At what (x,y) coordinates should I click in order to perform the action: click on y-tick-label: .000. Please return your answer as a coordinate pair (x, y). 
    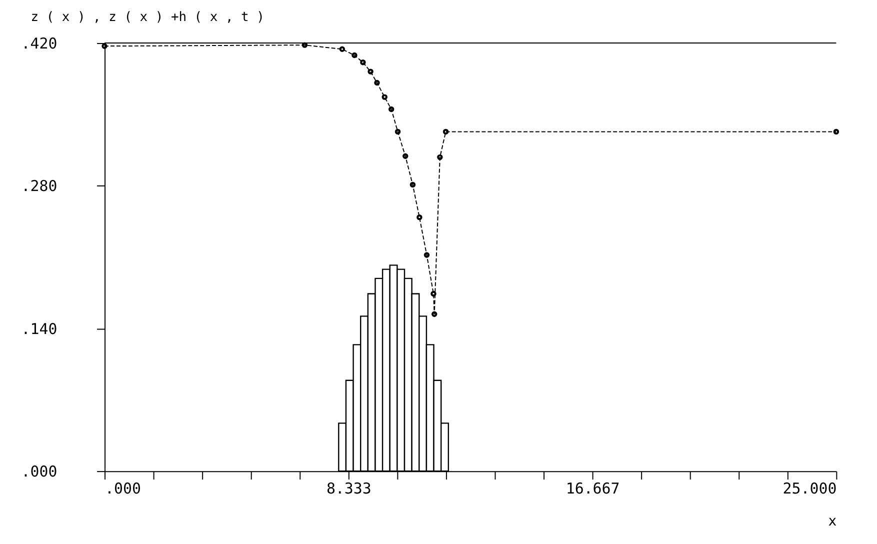
    Looking at the image, I should click on (39, 471).